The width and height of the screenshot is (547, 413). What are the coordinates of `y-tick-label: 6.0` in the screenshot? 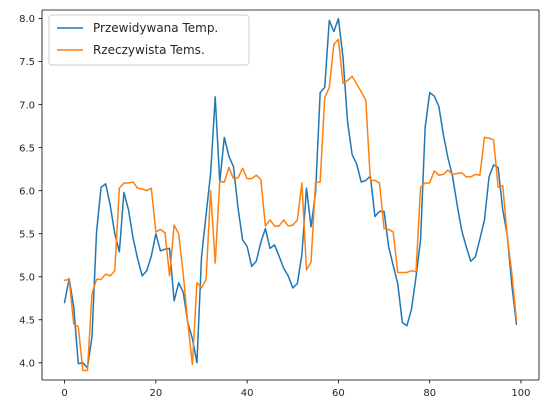 It's located at (27, 191).